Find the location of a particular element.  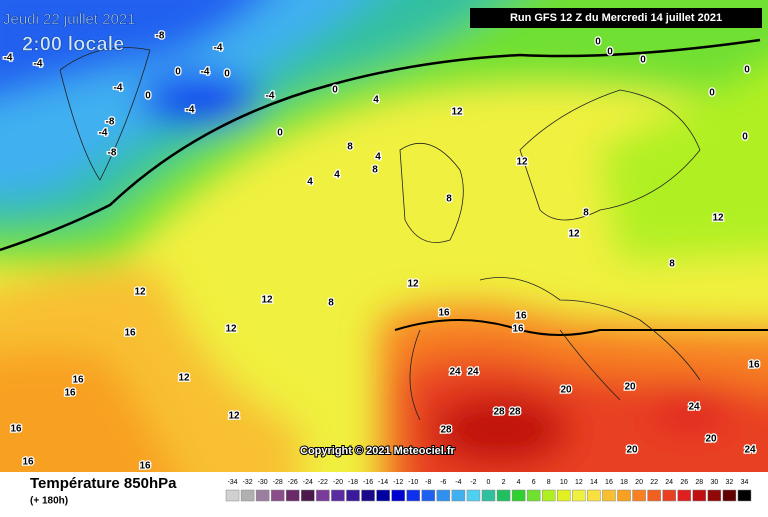

run-info: Run GFS 12 Z du Mercredi 14 juillet 2021 is located at coordinates (616, 18).